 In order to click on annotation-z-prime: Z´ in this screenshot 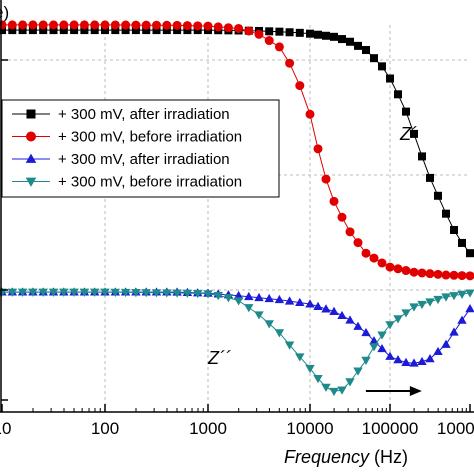, I will do `click(408, 134)`.